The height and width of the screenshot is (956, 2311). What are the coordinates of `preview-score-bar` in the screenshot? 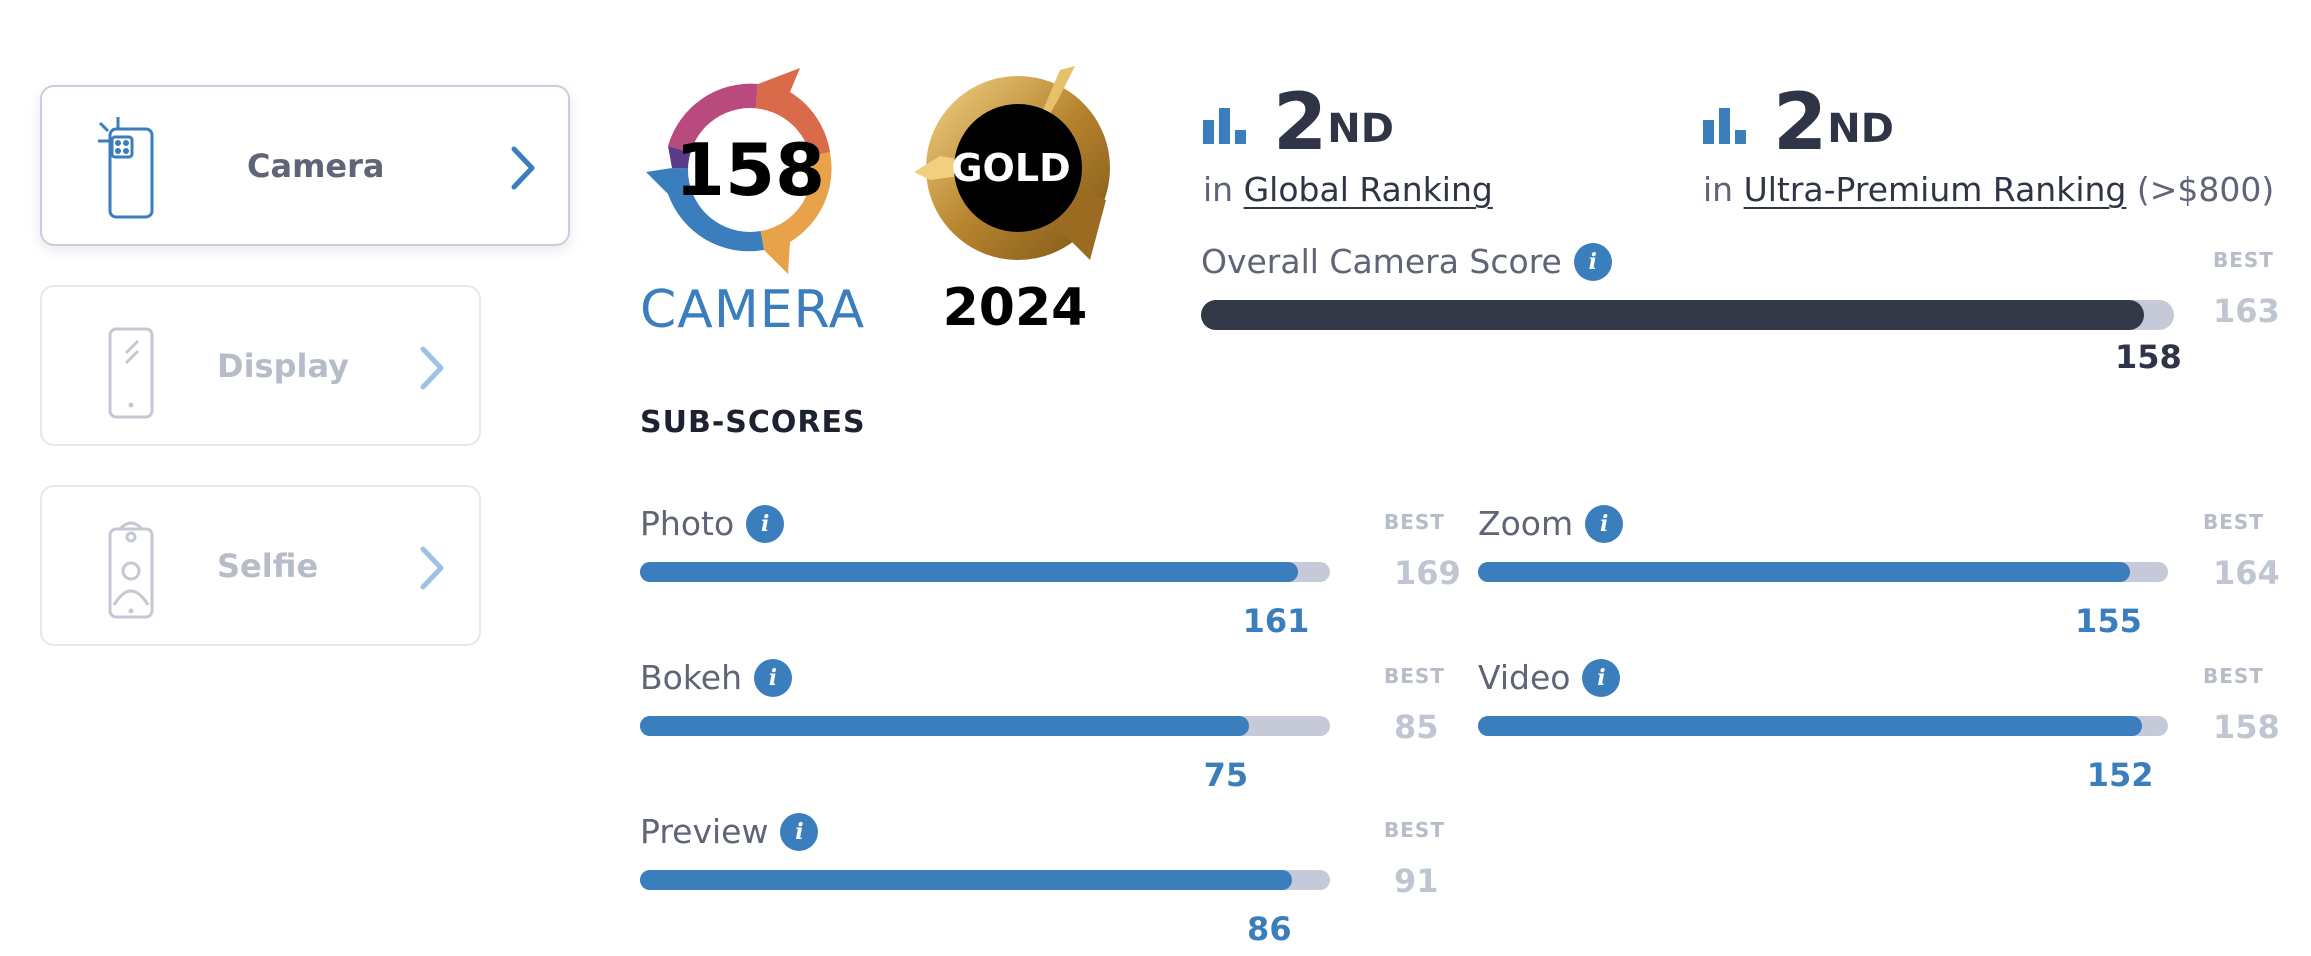 It's located at (985, 880).